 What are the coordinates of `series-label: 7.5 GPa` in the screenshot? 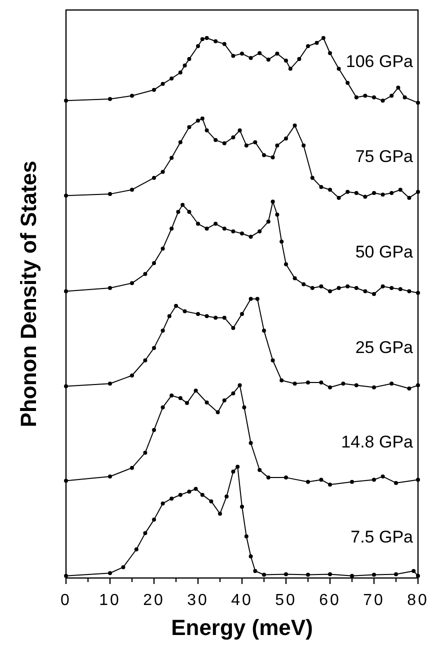 It's located at (382, 536).